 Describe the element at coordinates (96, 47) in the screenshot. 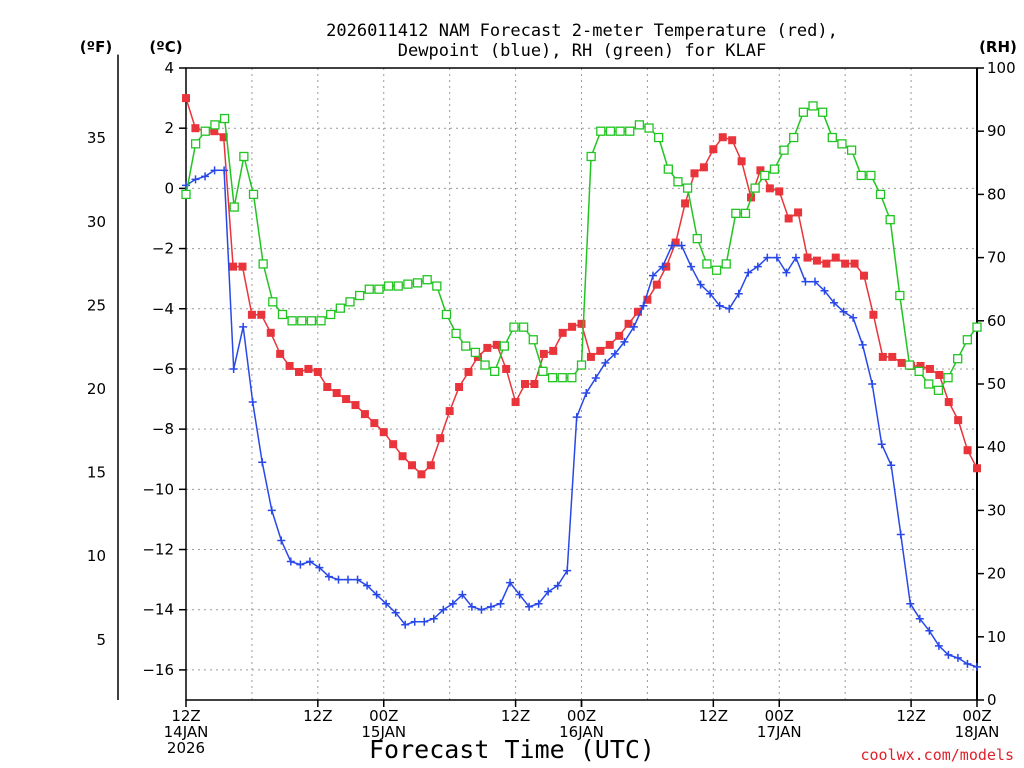

I see `fahrenheit-unit-label: (ºF)` at that location.